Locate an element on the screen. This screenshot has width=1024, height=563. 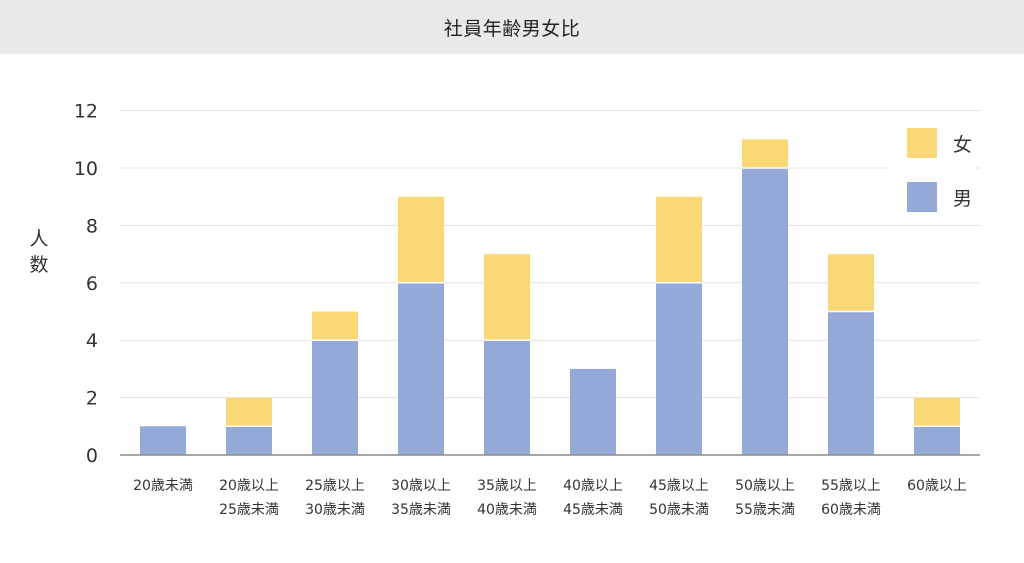
x-tick-label: 25歳未満 is located at coordinates (249, 510).